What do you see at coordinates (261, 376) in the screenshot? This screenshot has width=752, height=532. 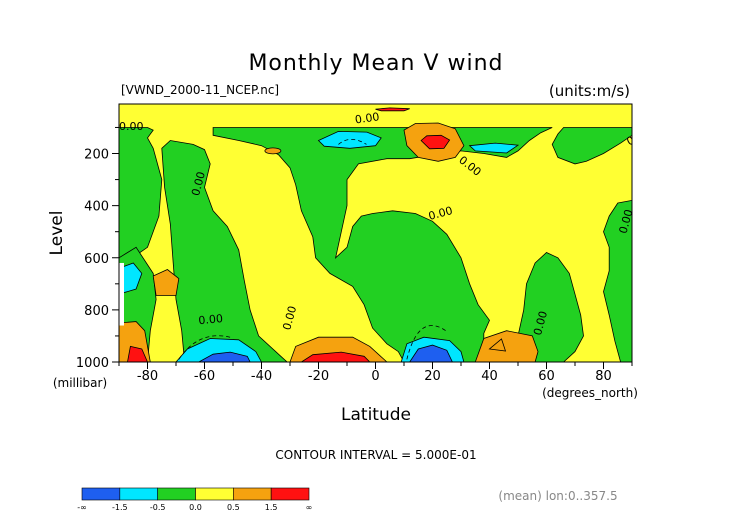 I see `x-tick-label: -40` at bounding box center [261, 376].